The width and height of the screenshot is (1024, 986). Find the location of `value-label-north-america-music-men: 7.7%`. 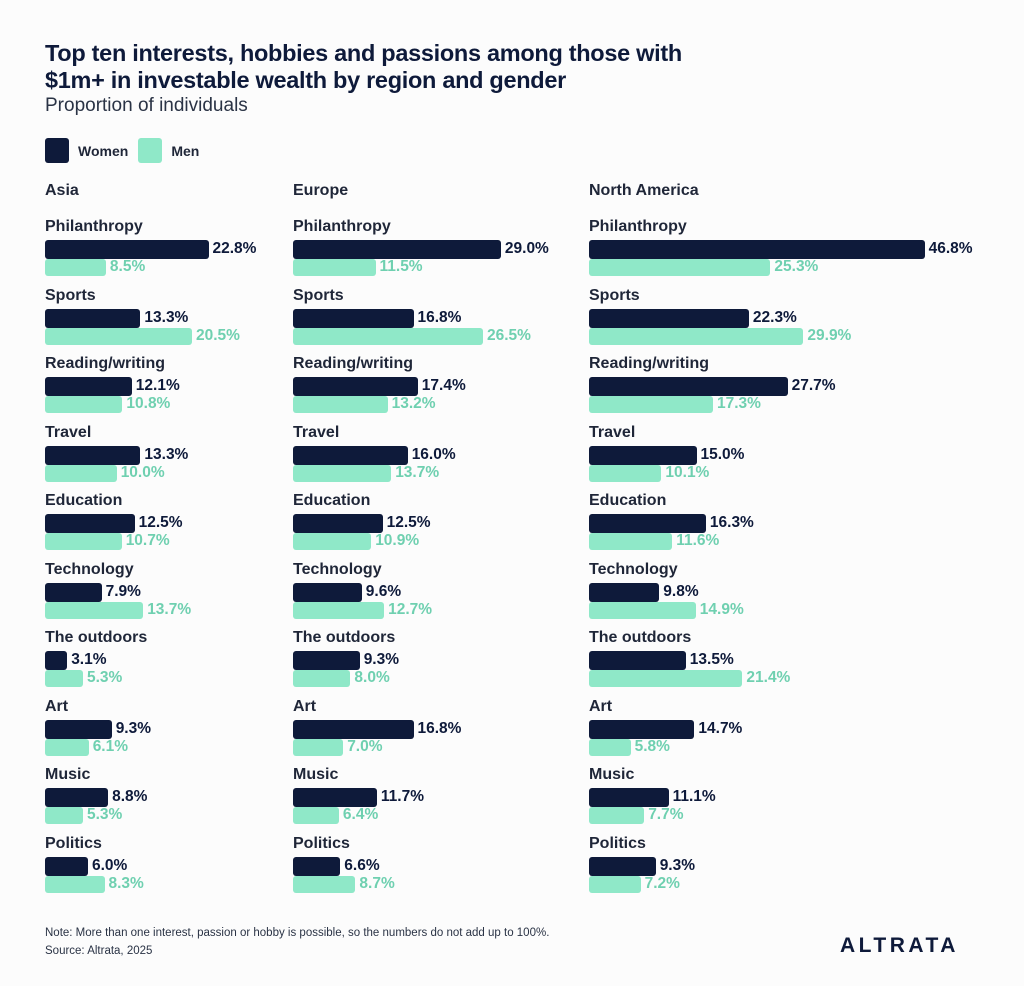

value-label-north-america-music-men: 7.7% is located at coordinates (666, 814).